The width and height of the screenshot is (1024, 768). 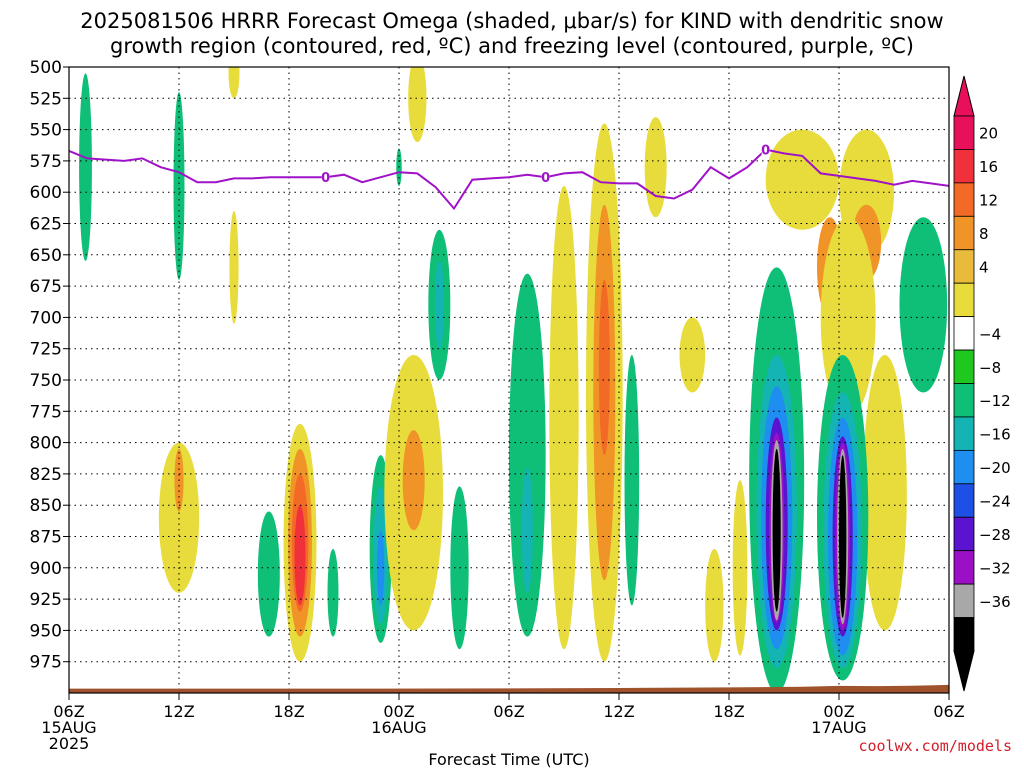 I want to click on x-tick-label-0-1: 15AUG, so click(x=68, y=727).